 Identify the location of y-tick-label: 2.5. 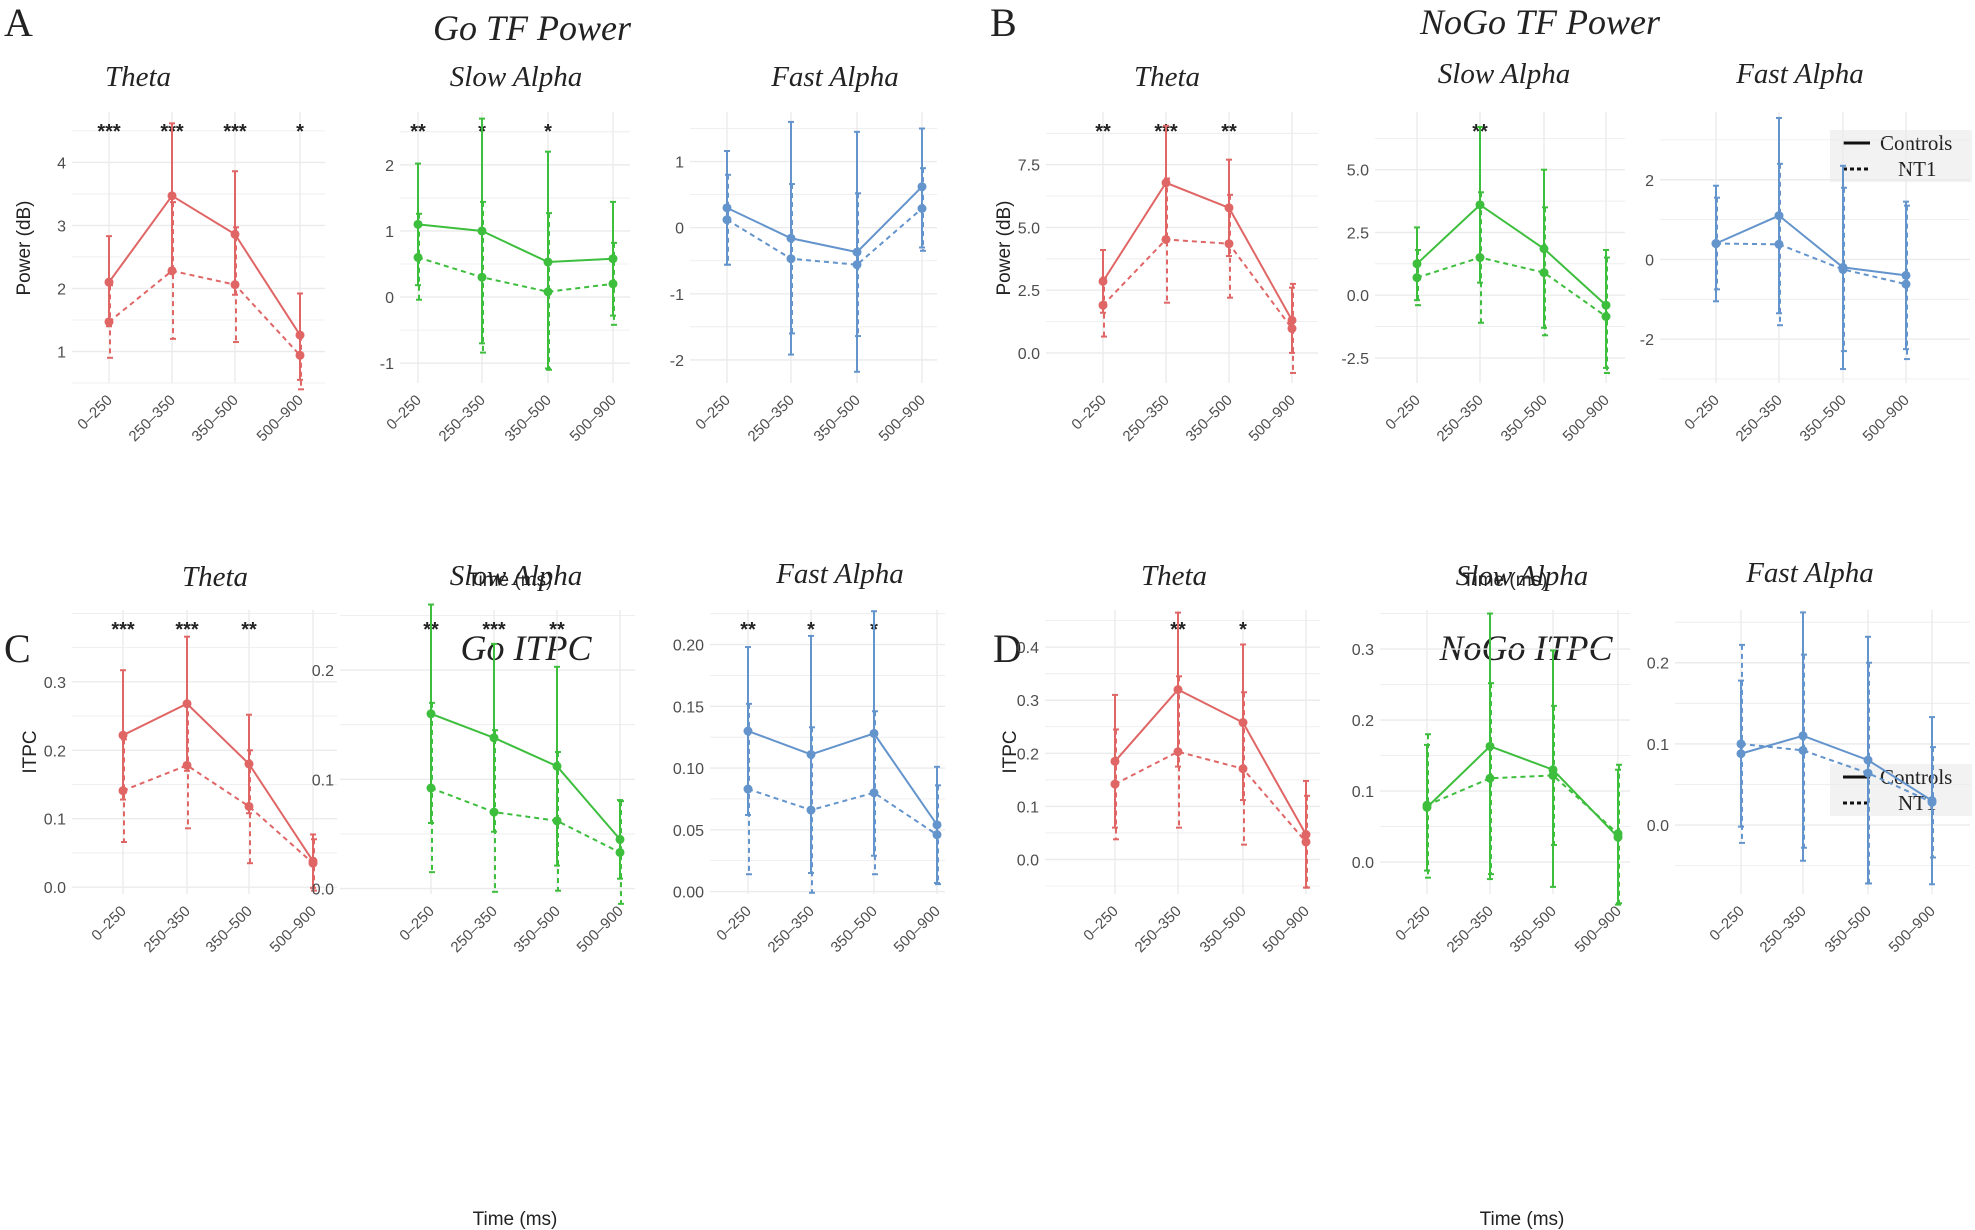
(1029, 291).